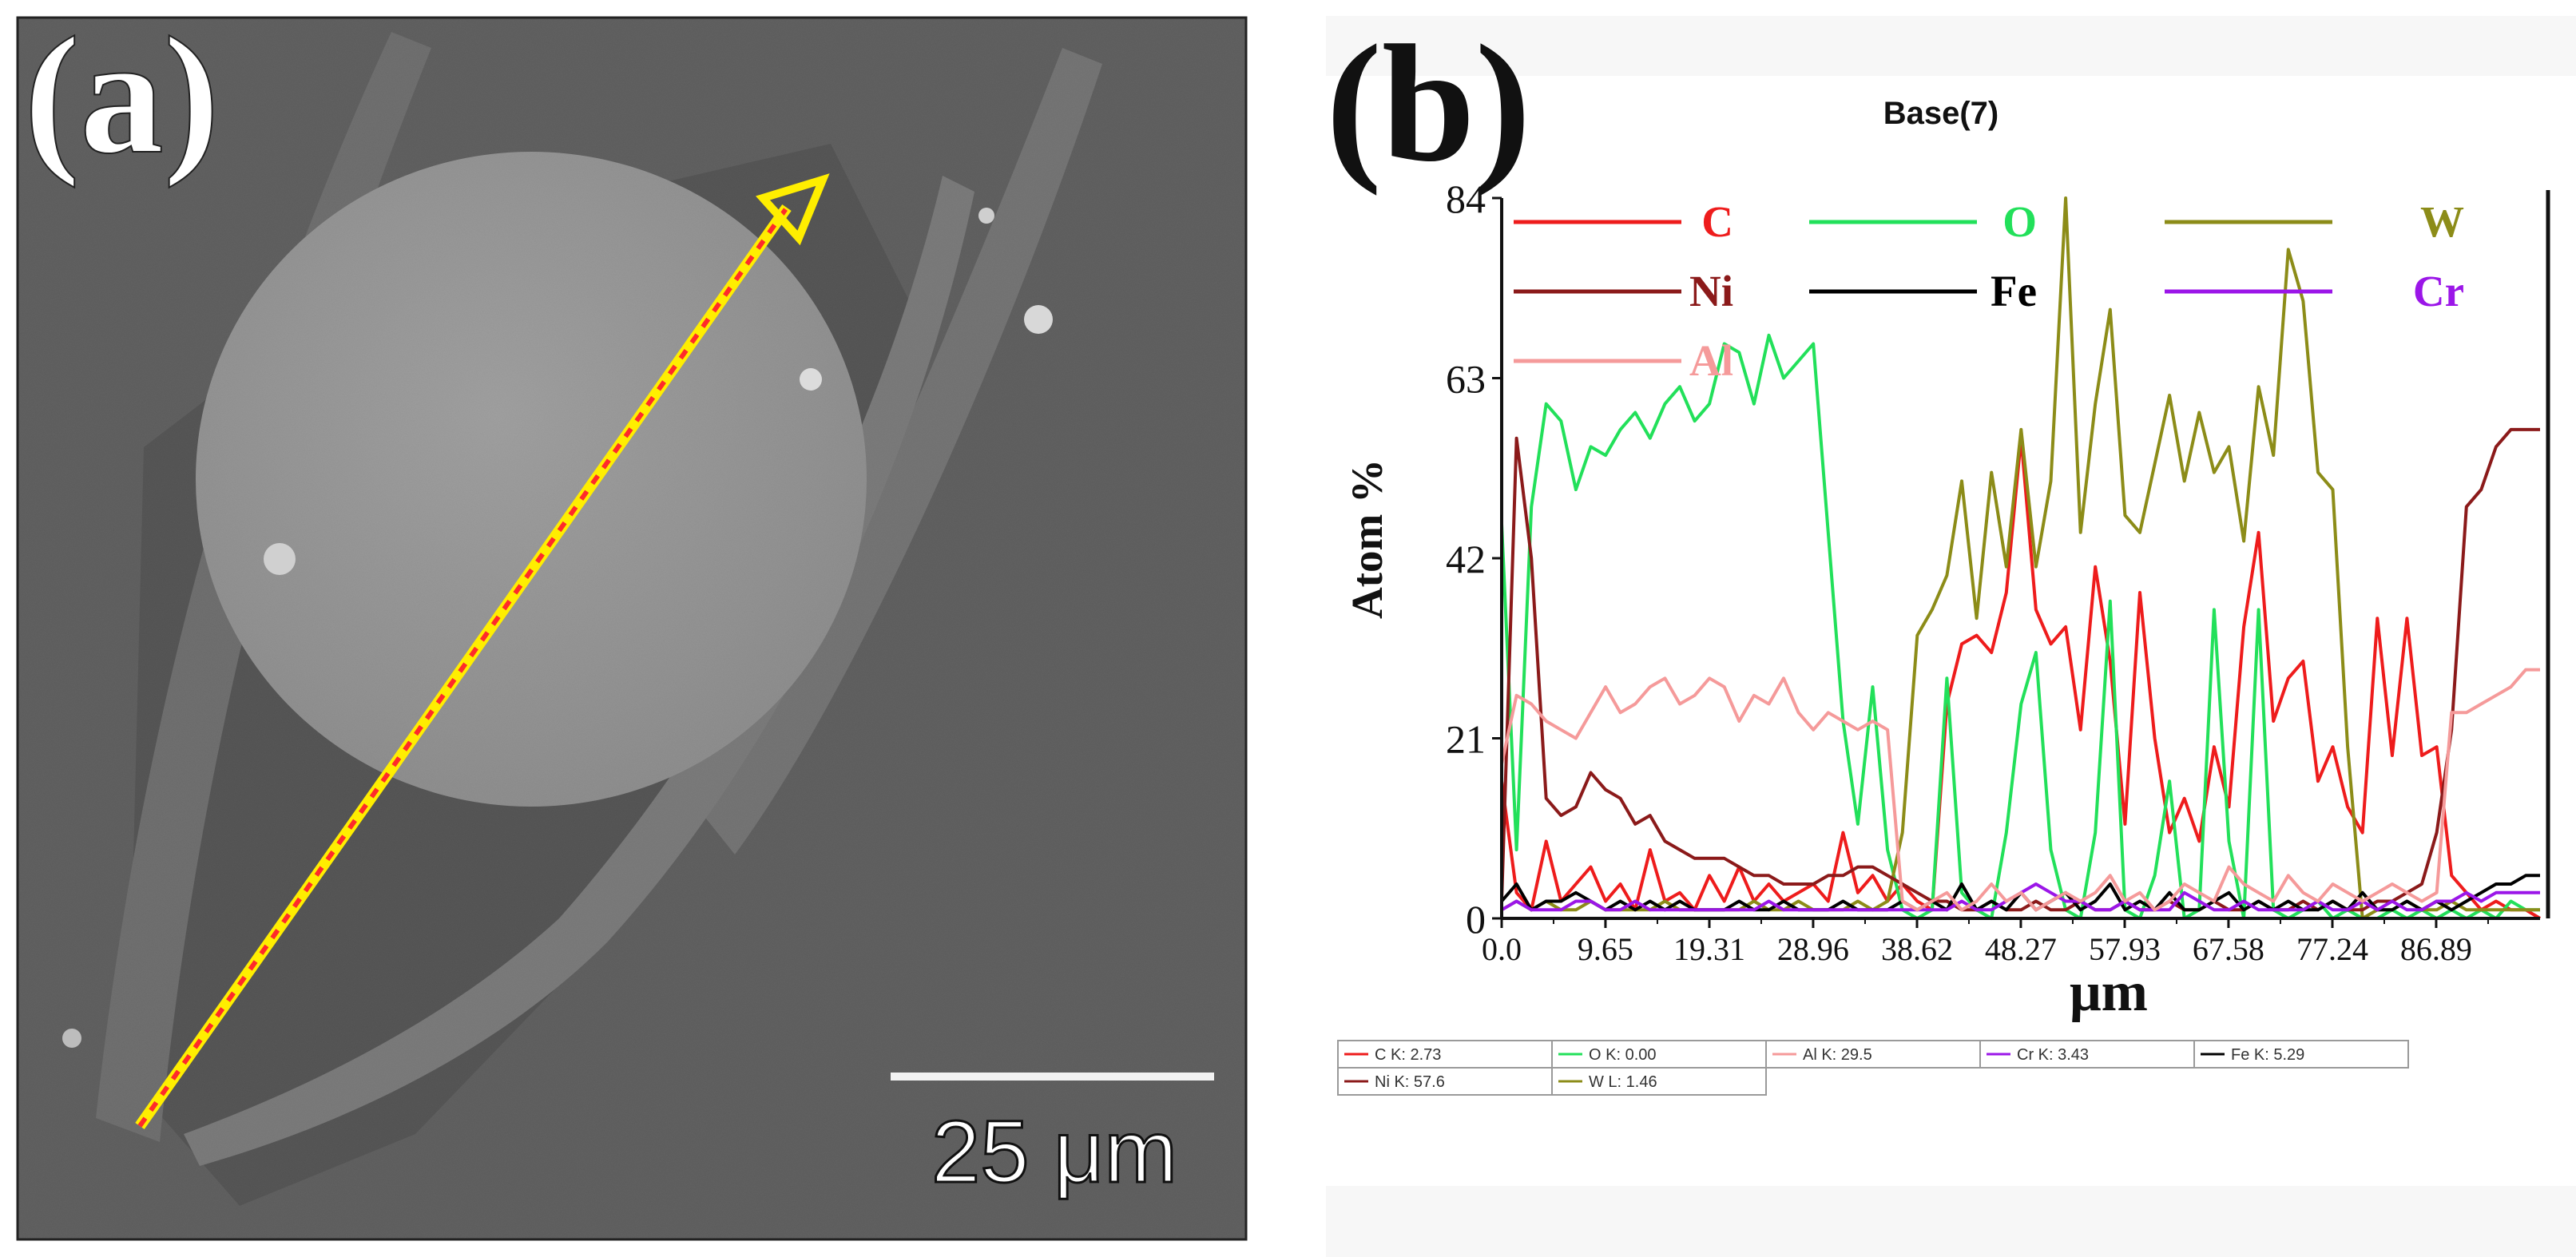 This screenshot has height=1257, width=2576. What do you see at coordinates (2125, 949) in the screenshot?
I see `x-tick-label: 57.93` at bounding box center [2125, 949].